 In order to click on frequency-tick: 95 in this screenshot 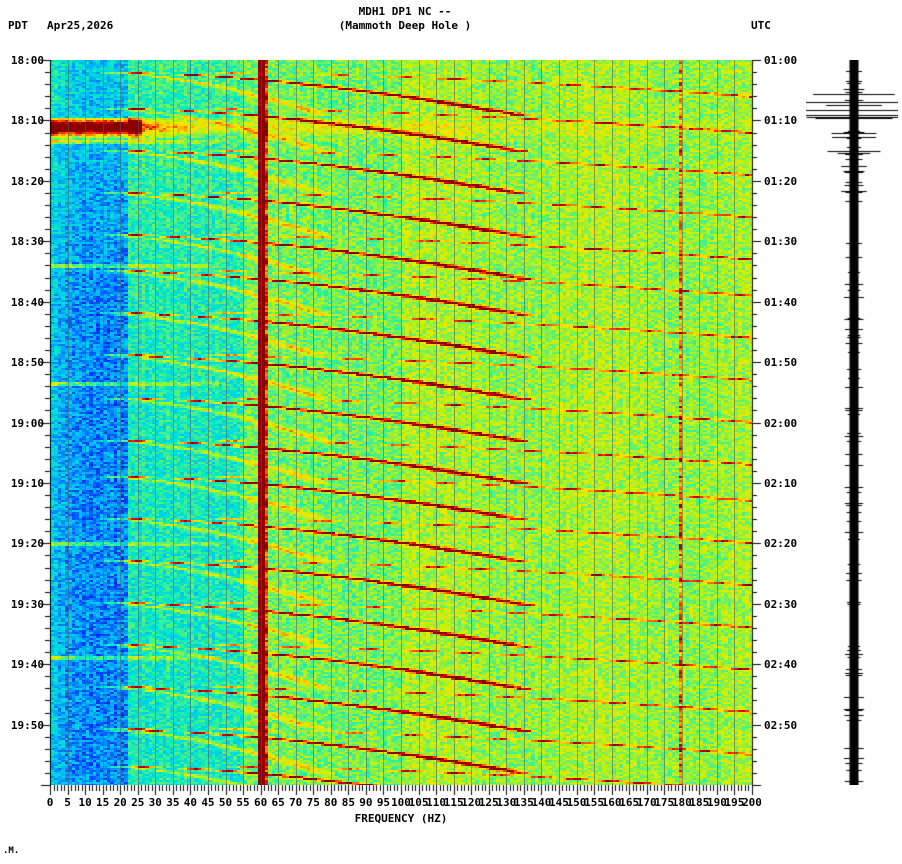, I will do `click(383, 802)`.